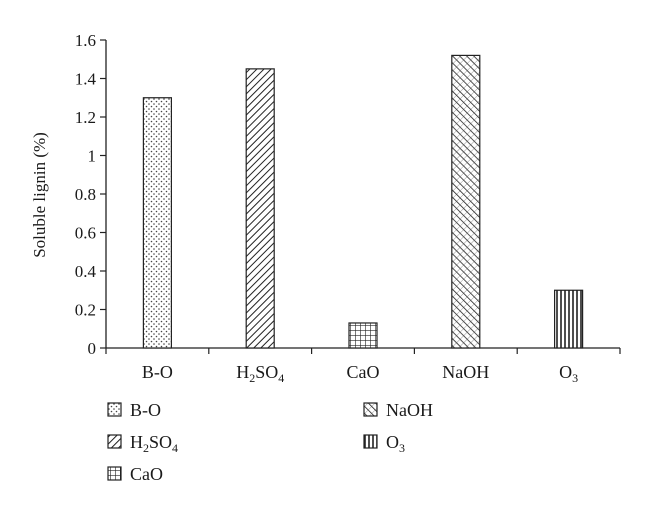 The width and height of the screenshot is (660, 513). What do you see at coordinates (270, 442) in the screenshot?
I see `legend: B-O H2SO4 CaO NaOH O3` at bounding box center [270, 442].